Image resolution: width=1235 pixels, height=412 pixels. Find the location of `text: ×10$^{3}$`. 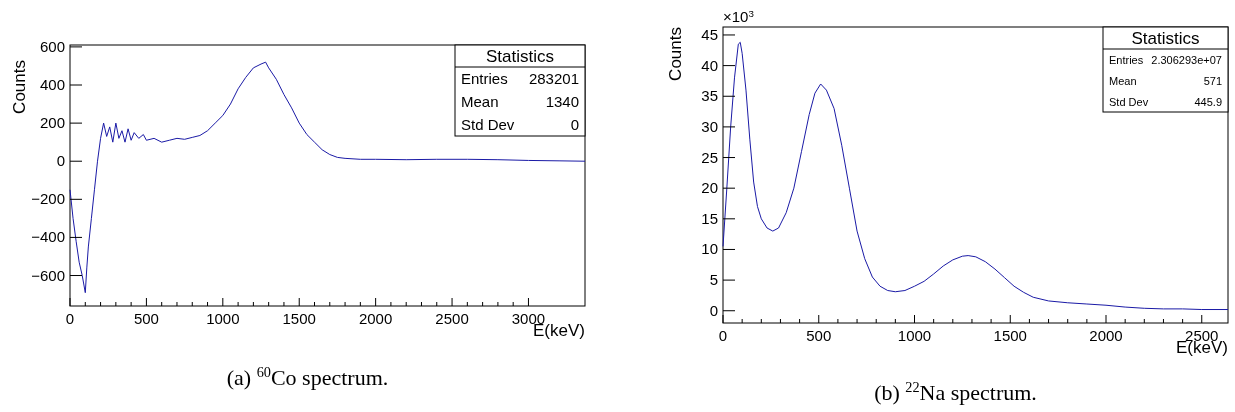

text: ×10$^{3}$ is located at coordinates (738, 16).